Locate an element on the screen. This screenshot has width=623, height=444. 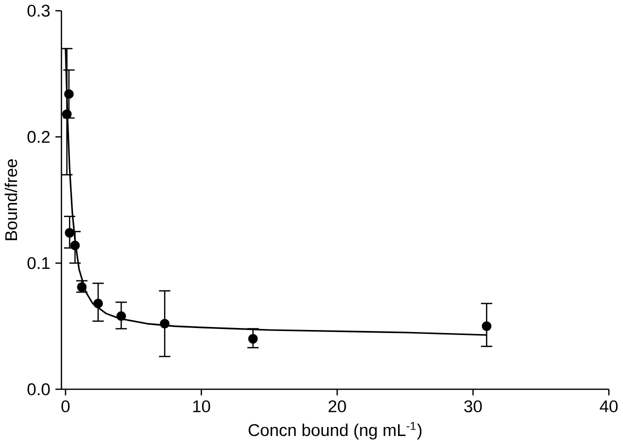
x-tick-label: 30 is located at coordinates (473, 406).